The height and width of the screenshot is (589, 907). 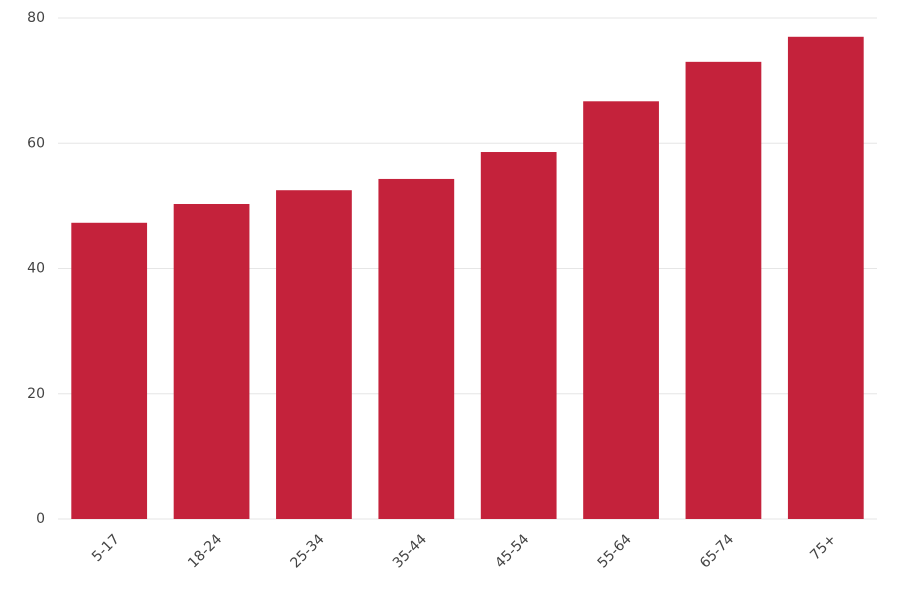 I want to click on x-tick-label: 5-17, so click(x=106, y=548).